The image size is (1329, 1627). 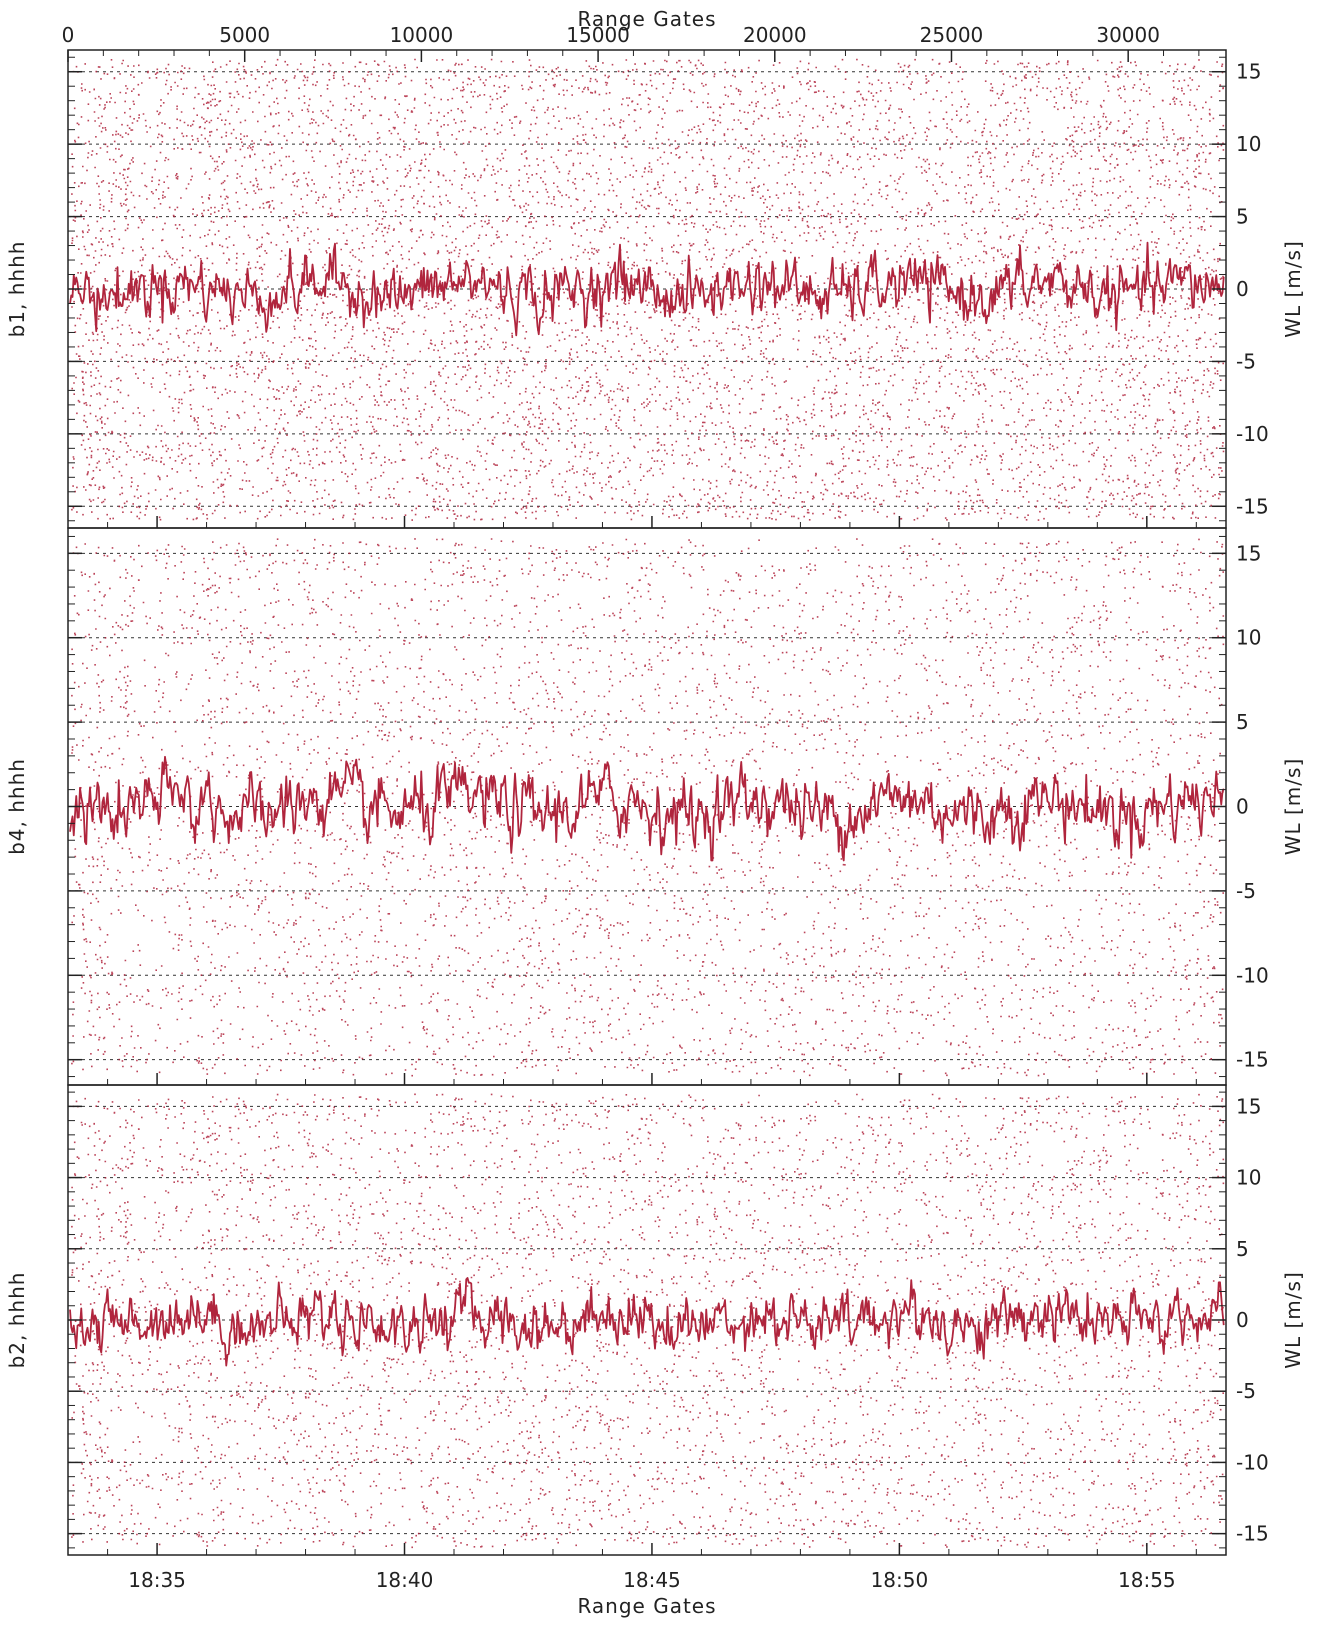 What do you see at coordinates (646, 19) in the screenshot?
I see `top-axis-title: Range Gates` at bounding box center [646, 19].